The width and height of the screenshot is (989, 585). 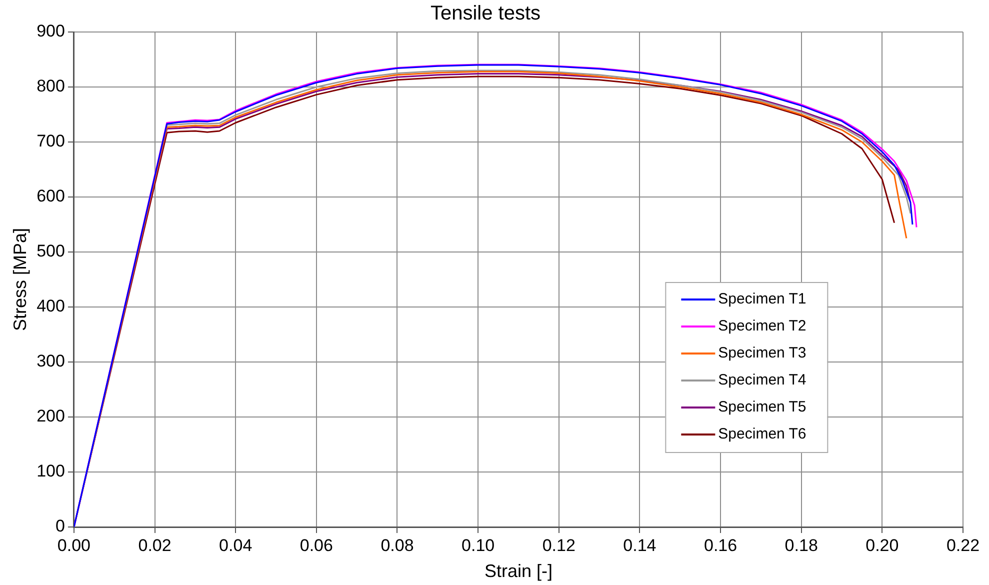 I want to click on legend-label: Specimen T2, so click(x=762, y=326).